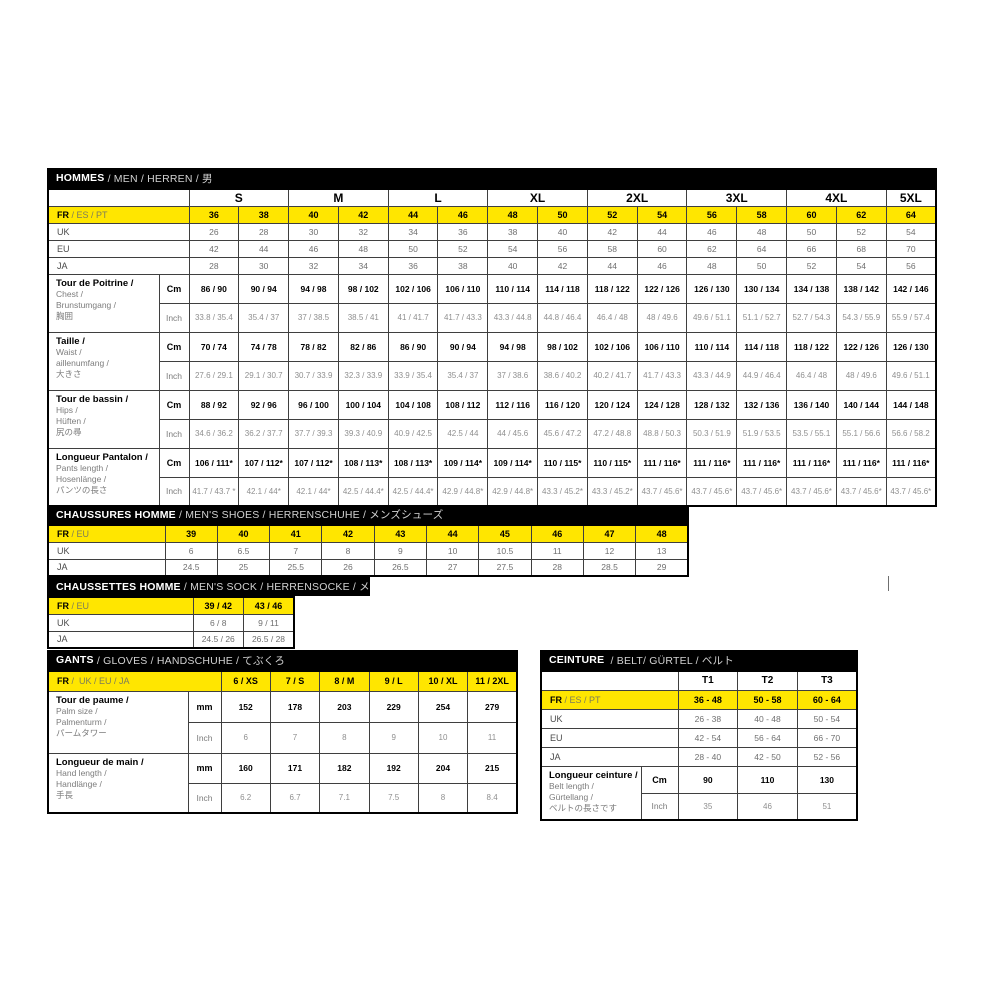  What do you see at coordinates (767, 699) in the screenshot?
I see `fr-size-cell: 50 - 58` at bounding box center [767, 699].